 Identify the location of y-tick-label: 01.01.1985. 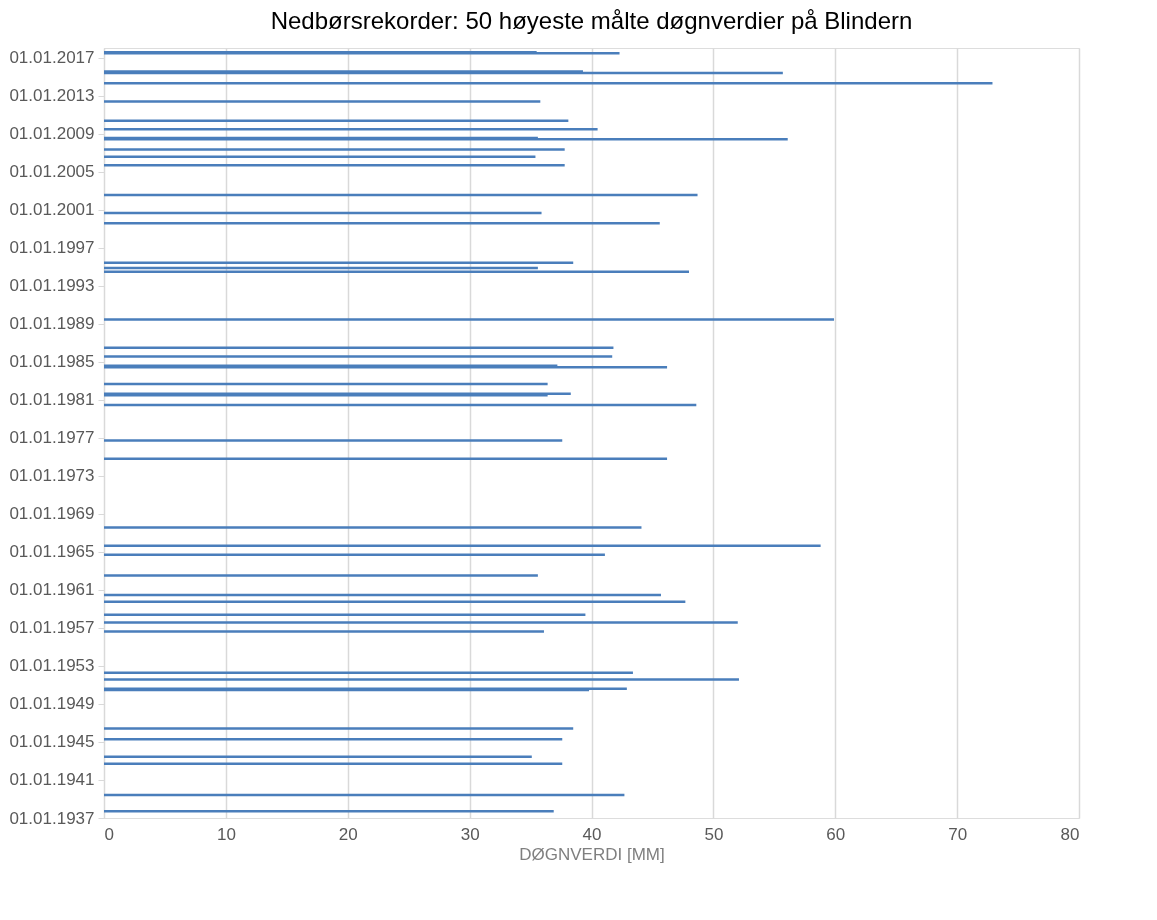
(52, 362).